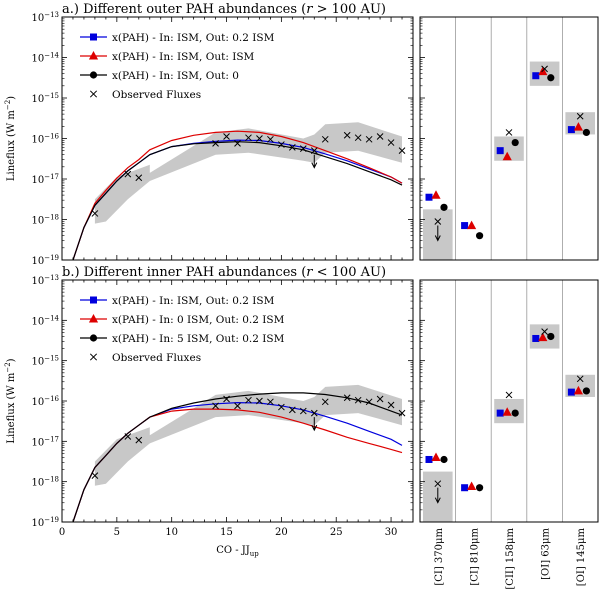  Describe the element at coordinates (171, 532) in the screenshot. I see `x-tick-label: 10` at that location.